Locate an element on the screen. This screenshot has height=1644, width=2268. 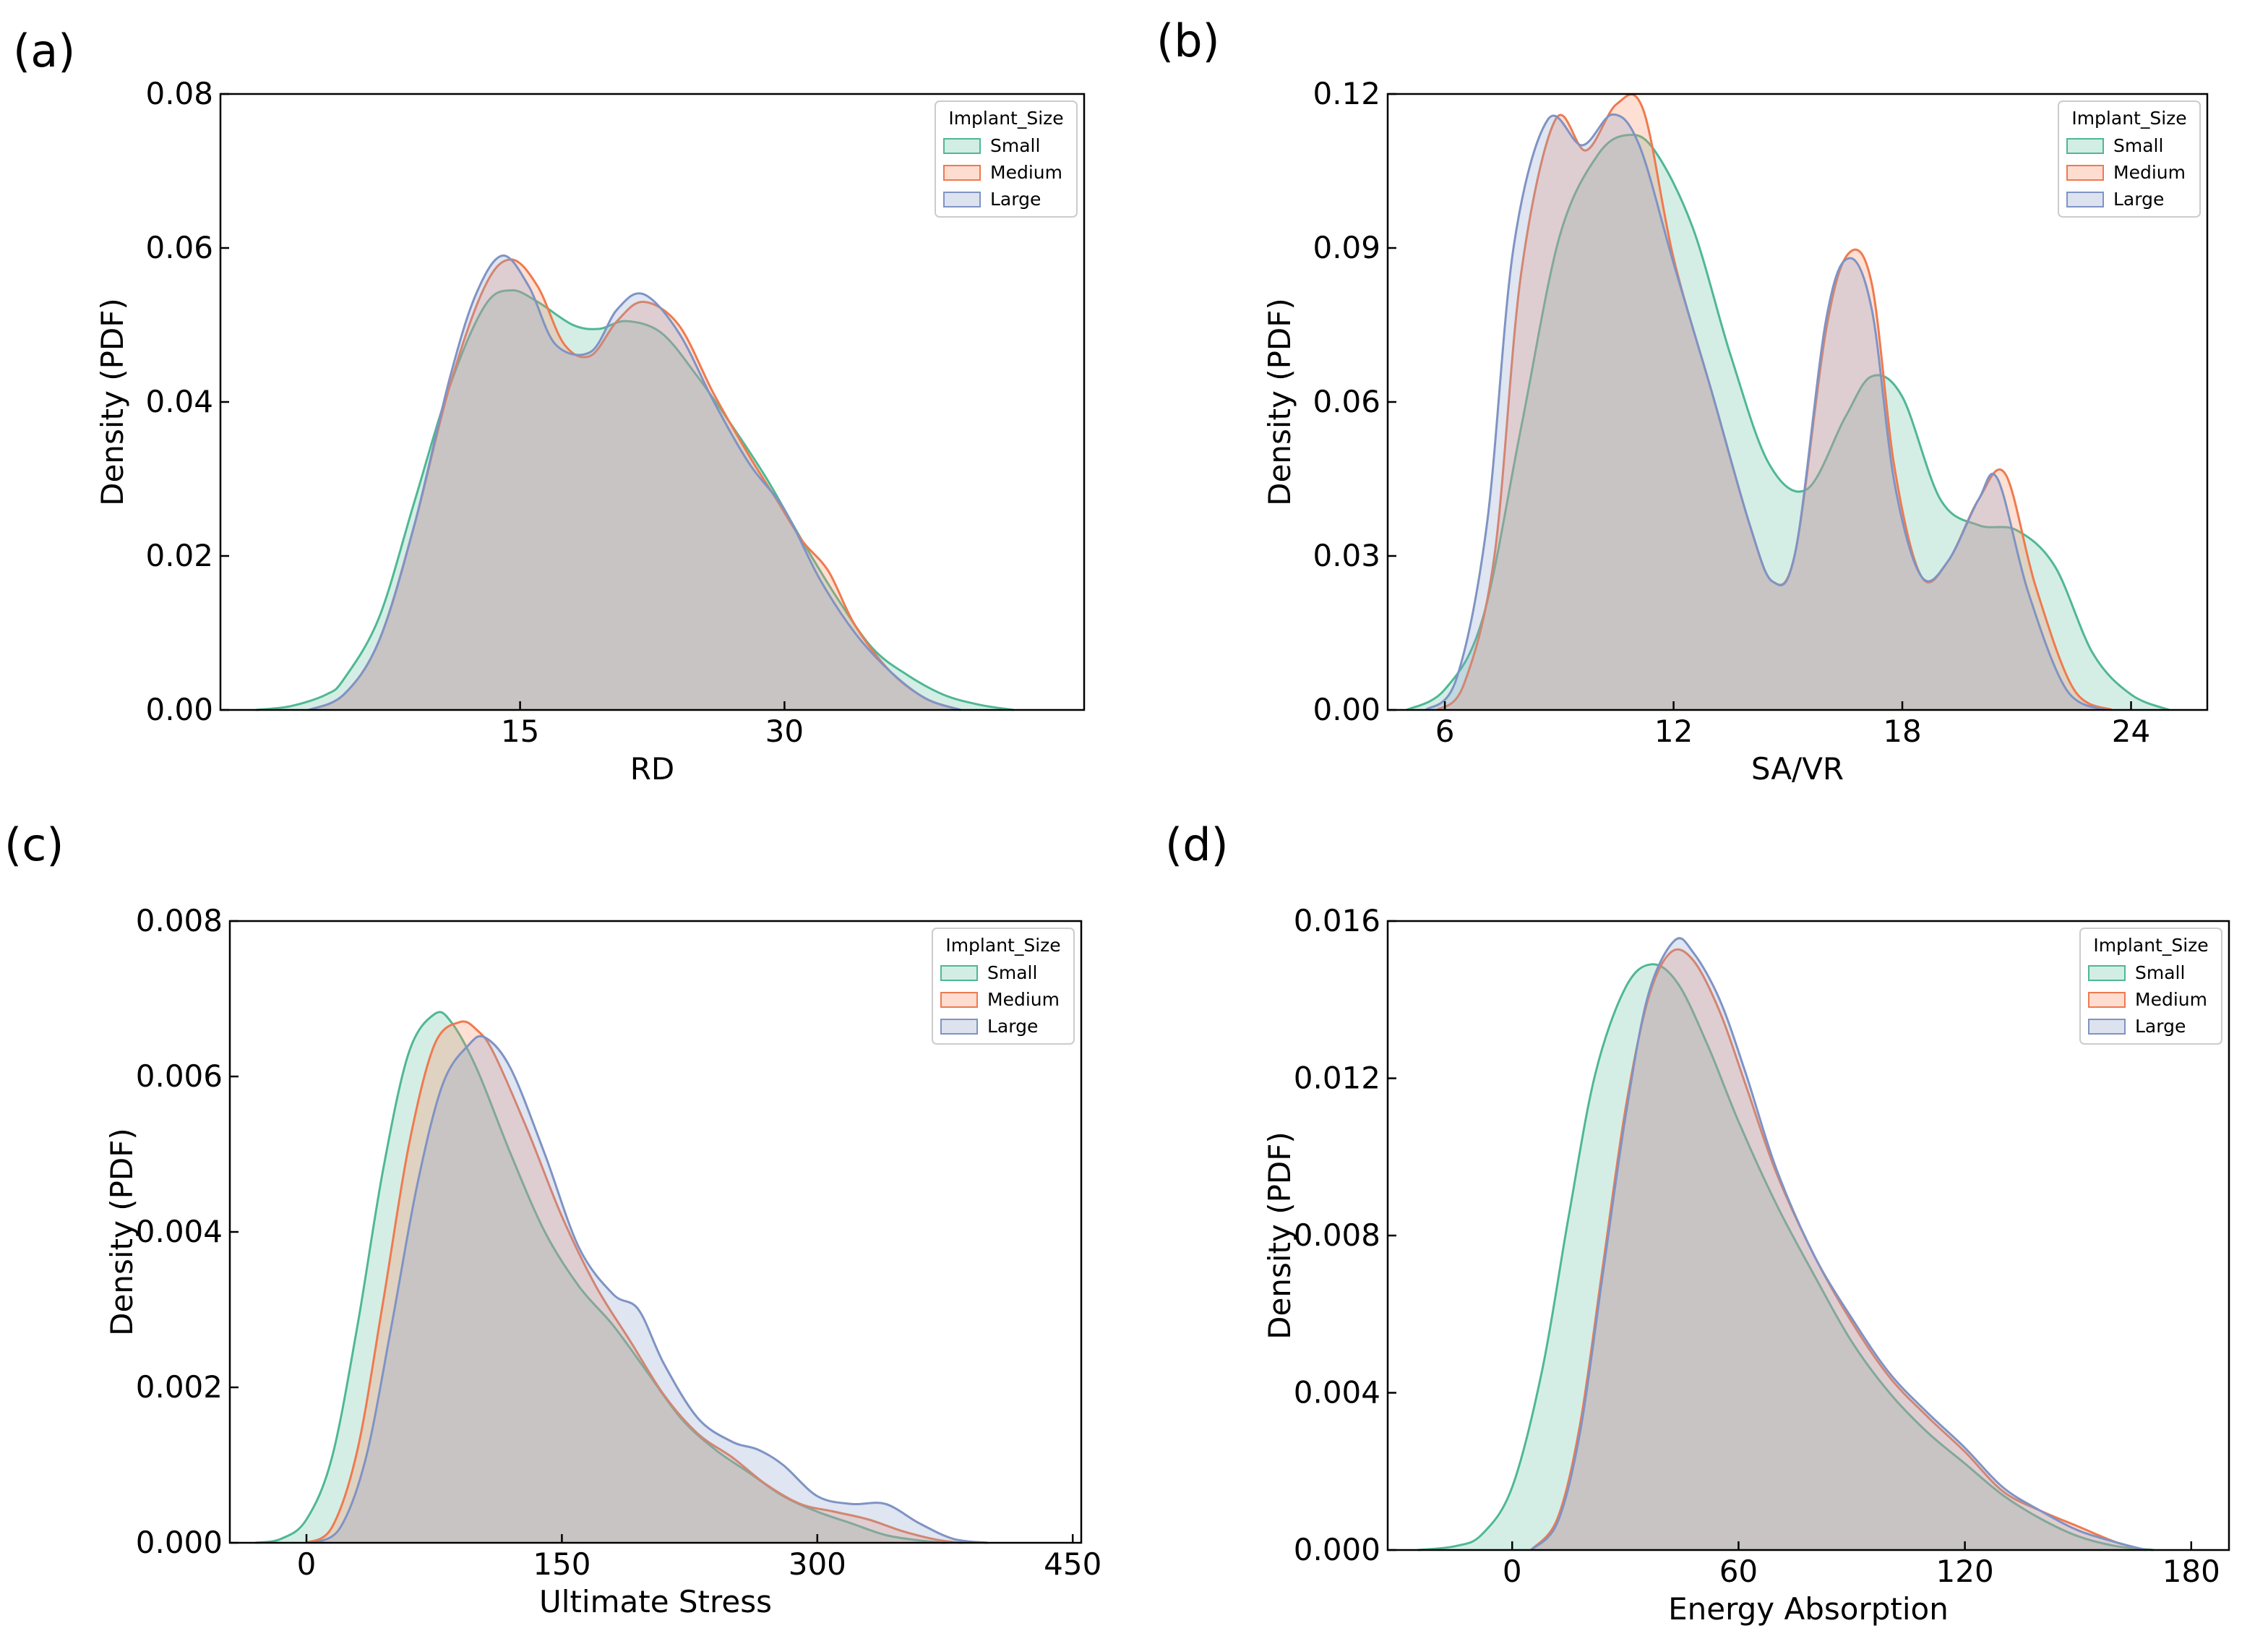
x-tick-label: 30 is located at coordinates (784, 731).